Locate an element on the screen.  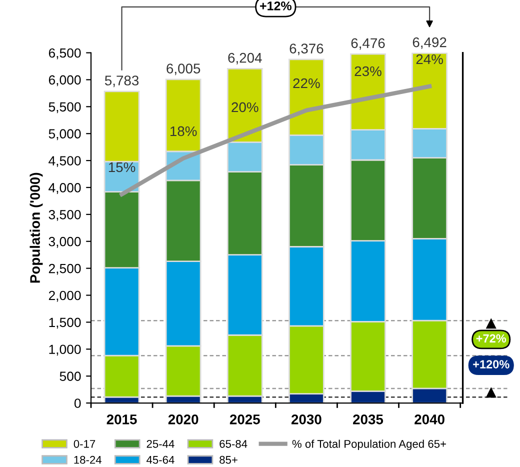
legend-label: 18-24 is located at coordinates (88, 460).